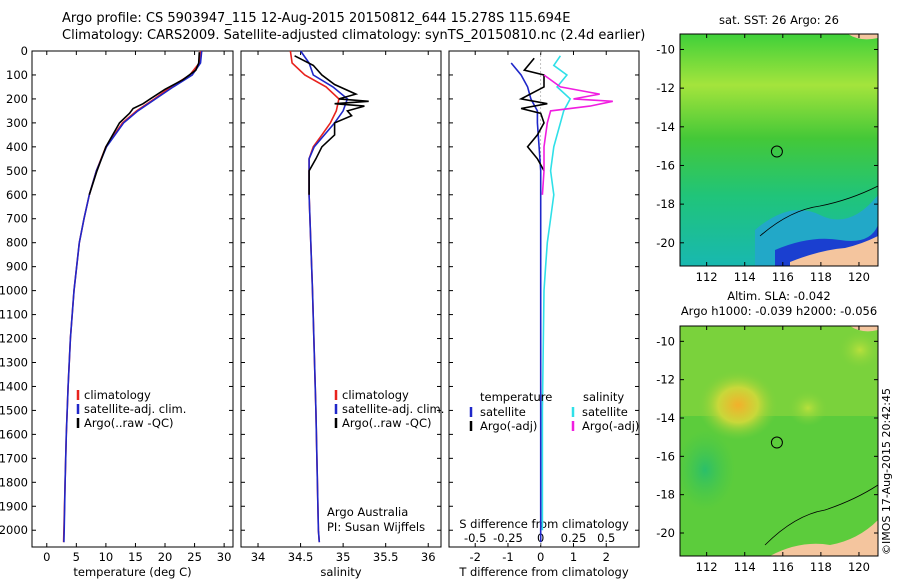  I want to click on imos-stamp: ©IMOS 17-Aug-2015 20:42:45, so click(886, 471).